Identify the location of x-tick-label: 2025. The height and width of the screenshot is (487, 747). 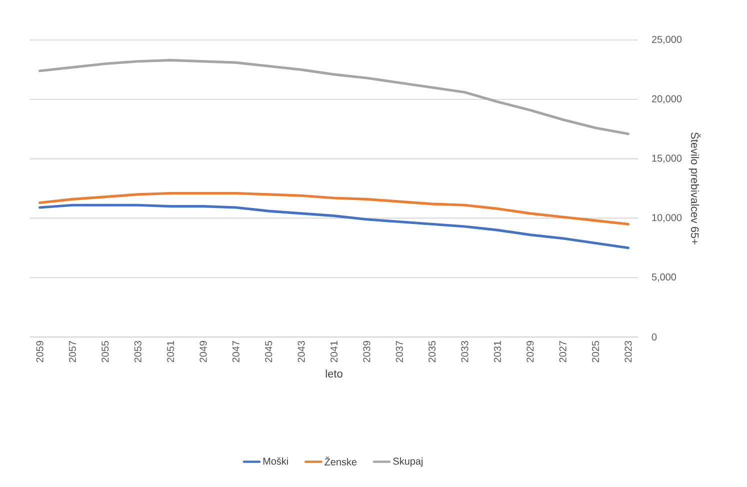
(596, 351).